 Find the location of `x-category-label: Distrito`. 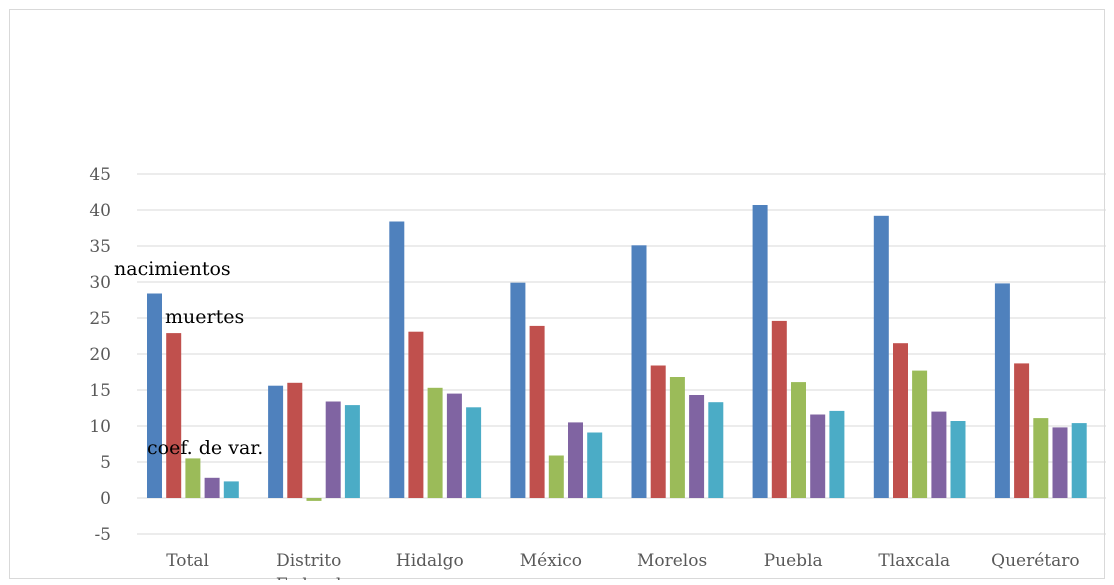

x-category-label: Distrito is located at coordinates (308, 561).